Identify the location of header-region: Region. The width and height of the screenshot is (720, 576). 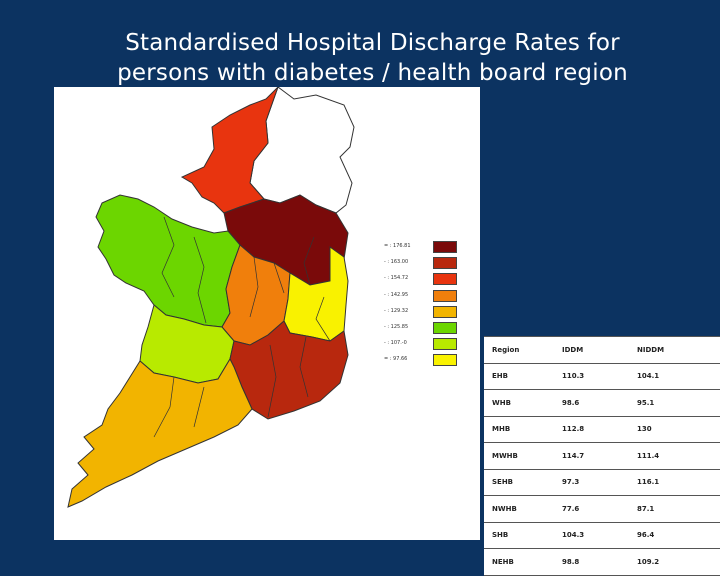
(519, 350).